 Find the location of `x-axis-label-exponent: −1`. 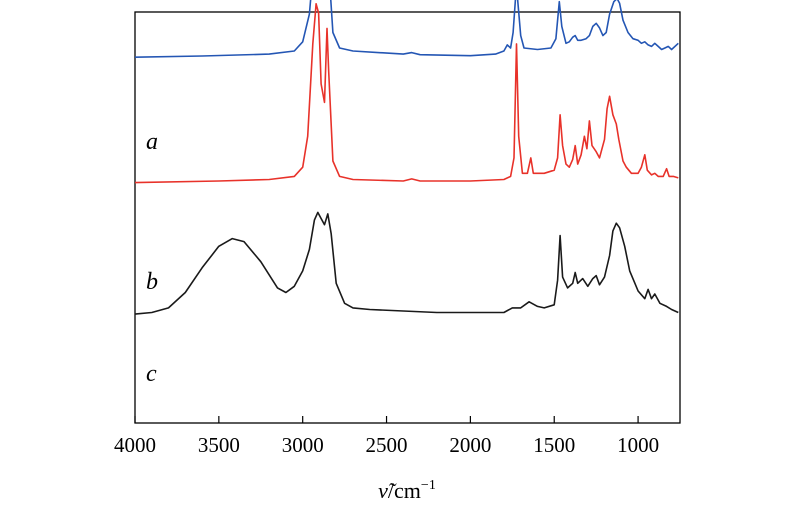

x-axis-label-exponent: −1 is located at coordinates (428, 485).